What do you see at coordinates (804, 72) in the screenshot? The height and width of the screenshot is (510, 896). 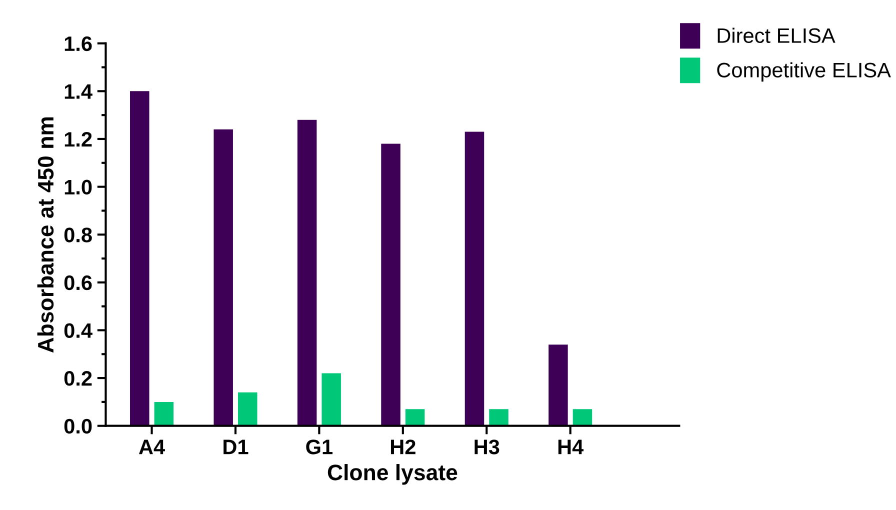 I see `legend-label: Competitive ELISA` at bounding box center [804, 72].